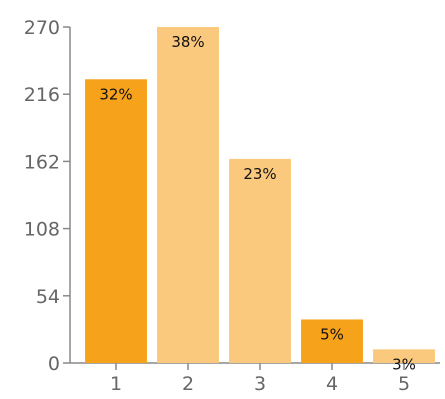  What do you see at coordinates (260, 384) in the screenshot?
I see `x-tick-label: 3` at bounding box center [260, 384].